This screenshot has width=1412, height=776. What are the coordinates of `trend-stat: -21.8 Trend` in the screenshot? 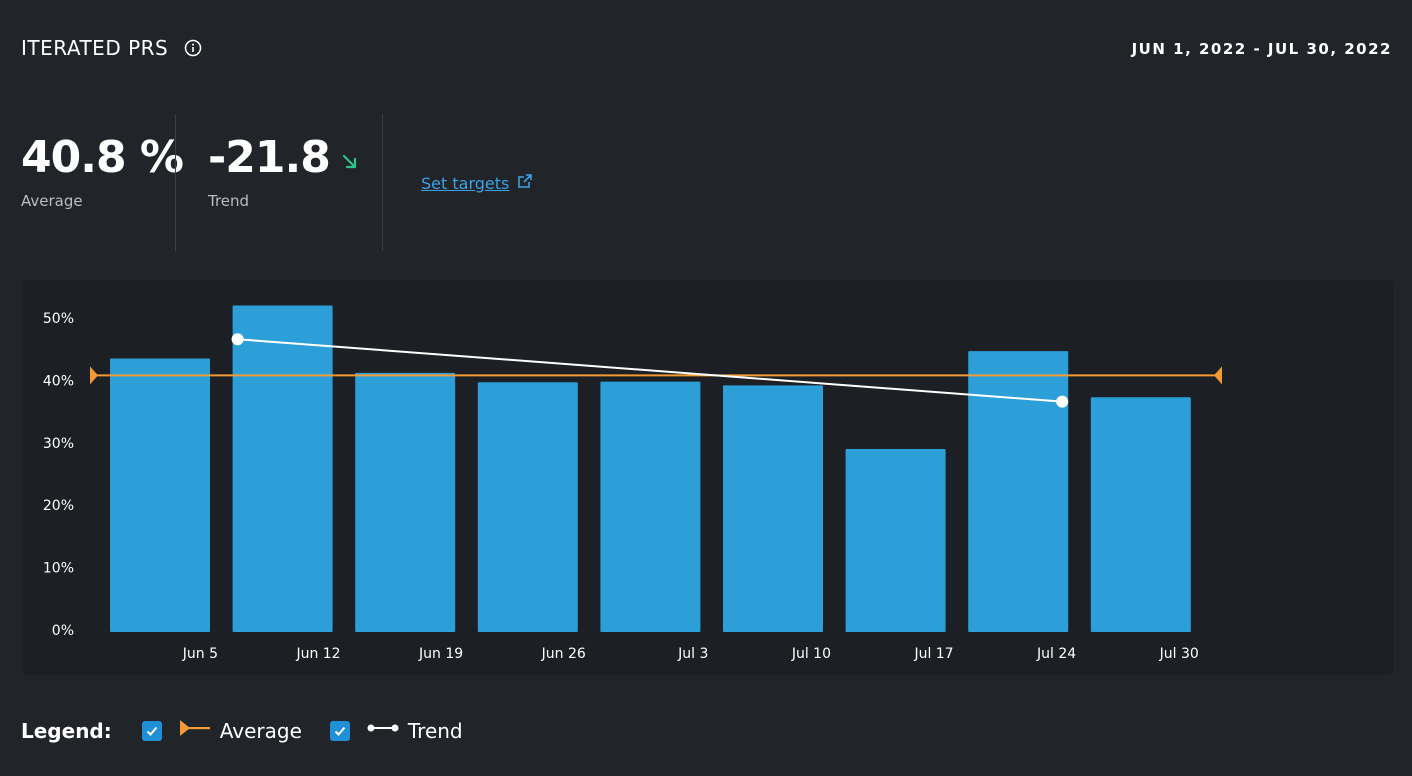 It's located at (269, 171).